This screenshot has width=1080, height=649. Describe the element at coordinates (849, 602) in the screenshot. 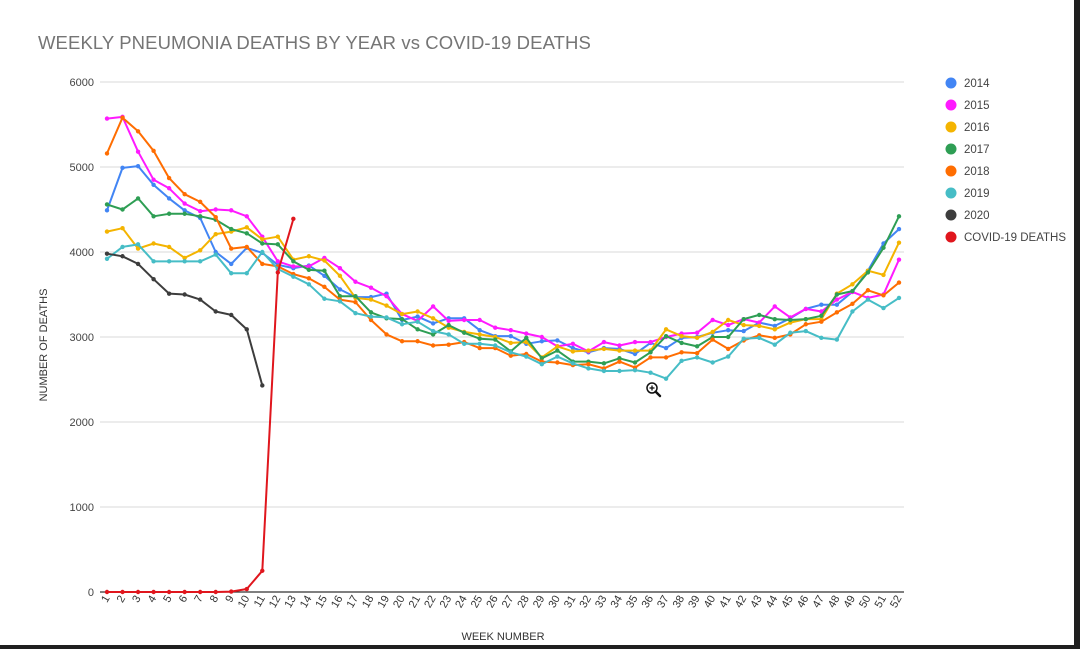

I see `x-tick-label: 49` at that location.